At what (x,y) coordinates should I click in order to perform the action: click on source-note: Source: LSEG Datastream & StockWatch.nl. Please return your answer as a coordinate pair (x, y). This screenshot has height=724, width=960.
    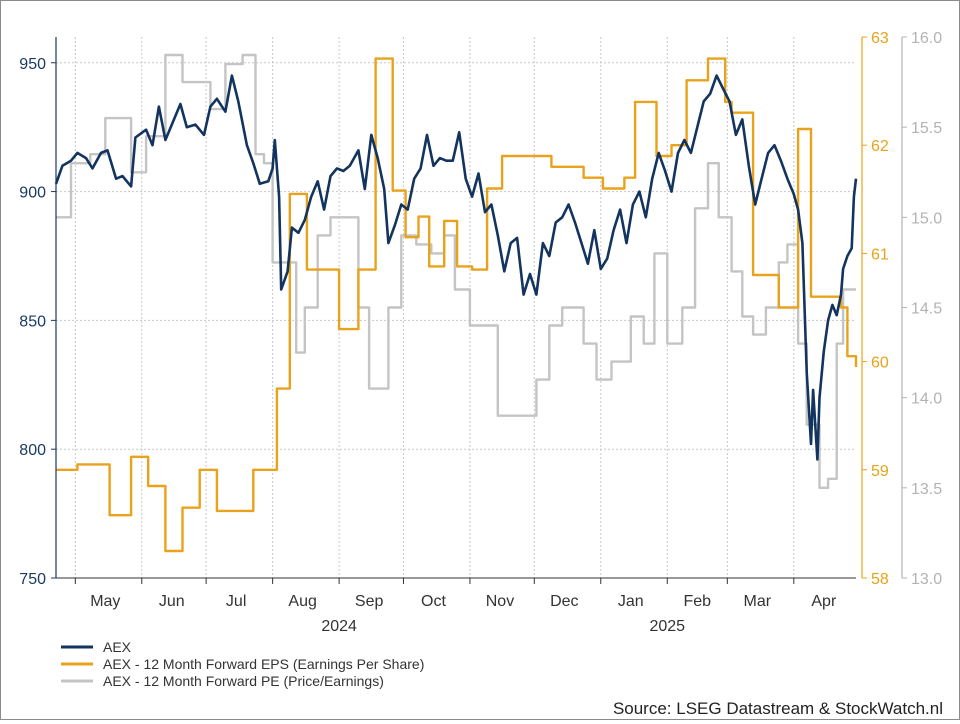
    Looking at the image, I should click on (778, 708).